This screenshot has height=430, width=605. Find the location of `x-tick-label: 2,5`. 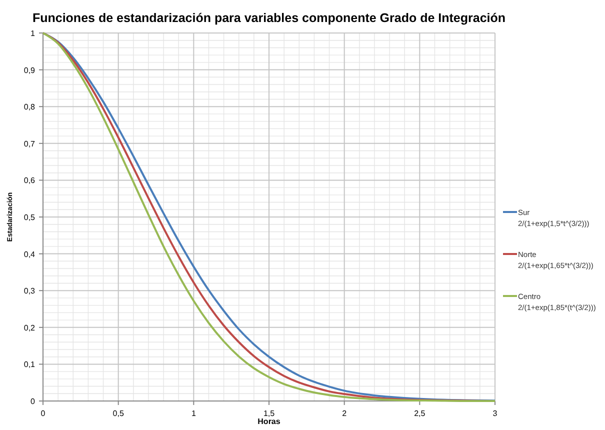

x-tick-label: 2,5 is located at coordinates (420, 413).